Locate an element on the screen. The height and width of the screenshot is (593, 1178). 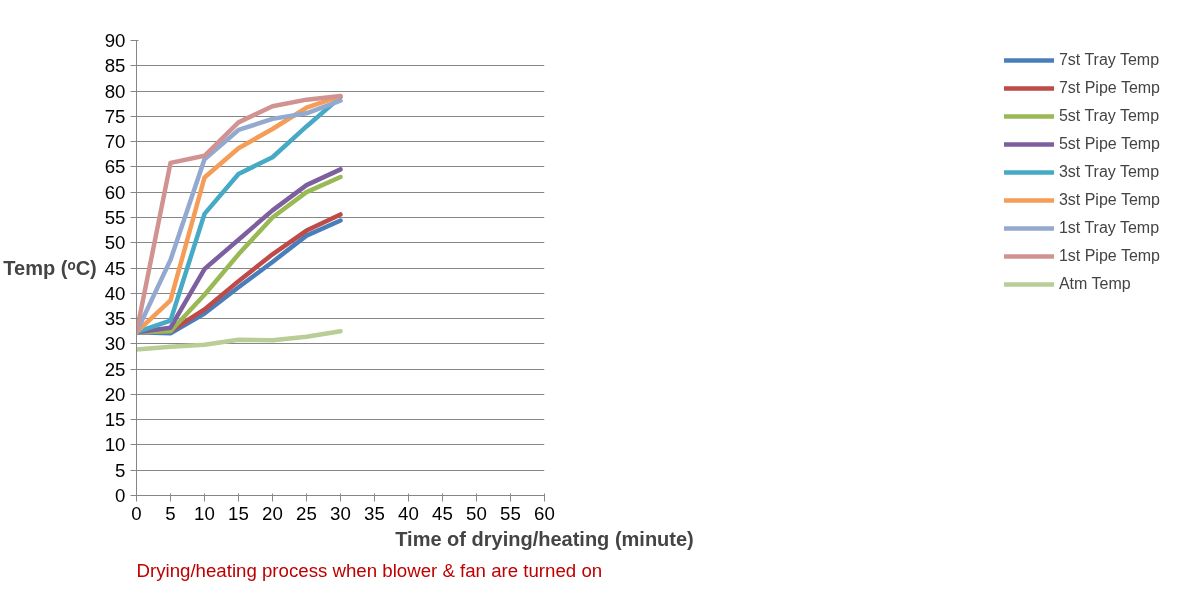
y-tick-label: 70 is located at coordinates (115, 142).